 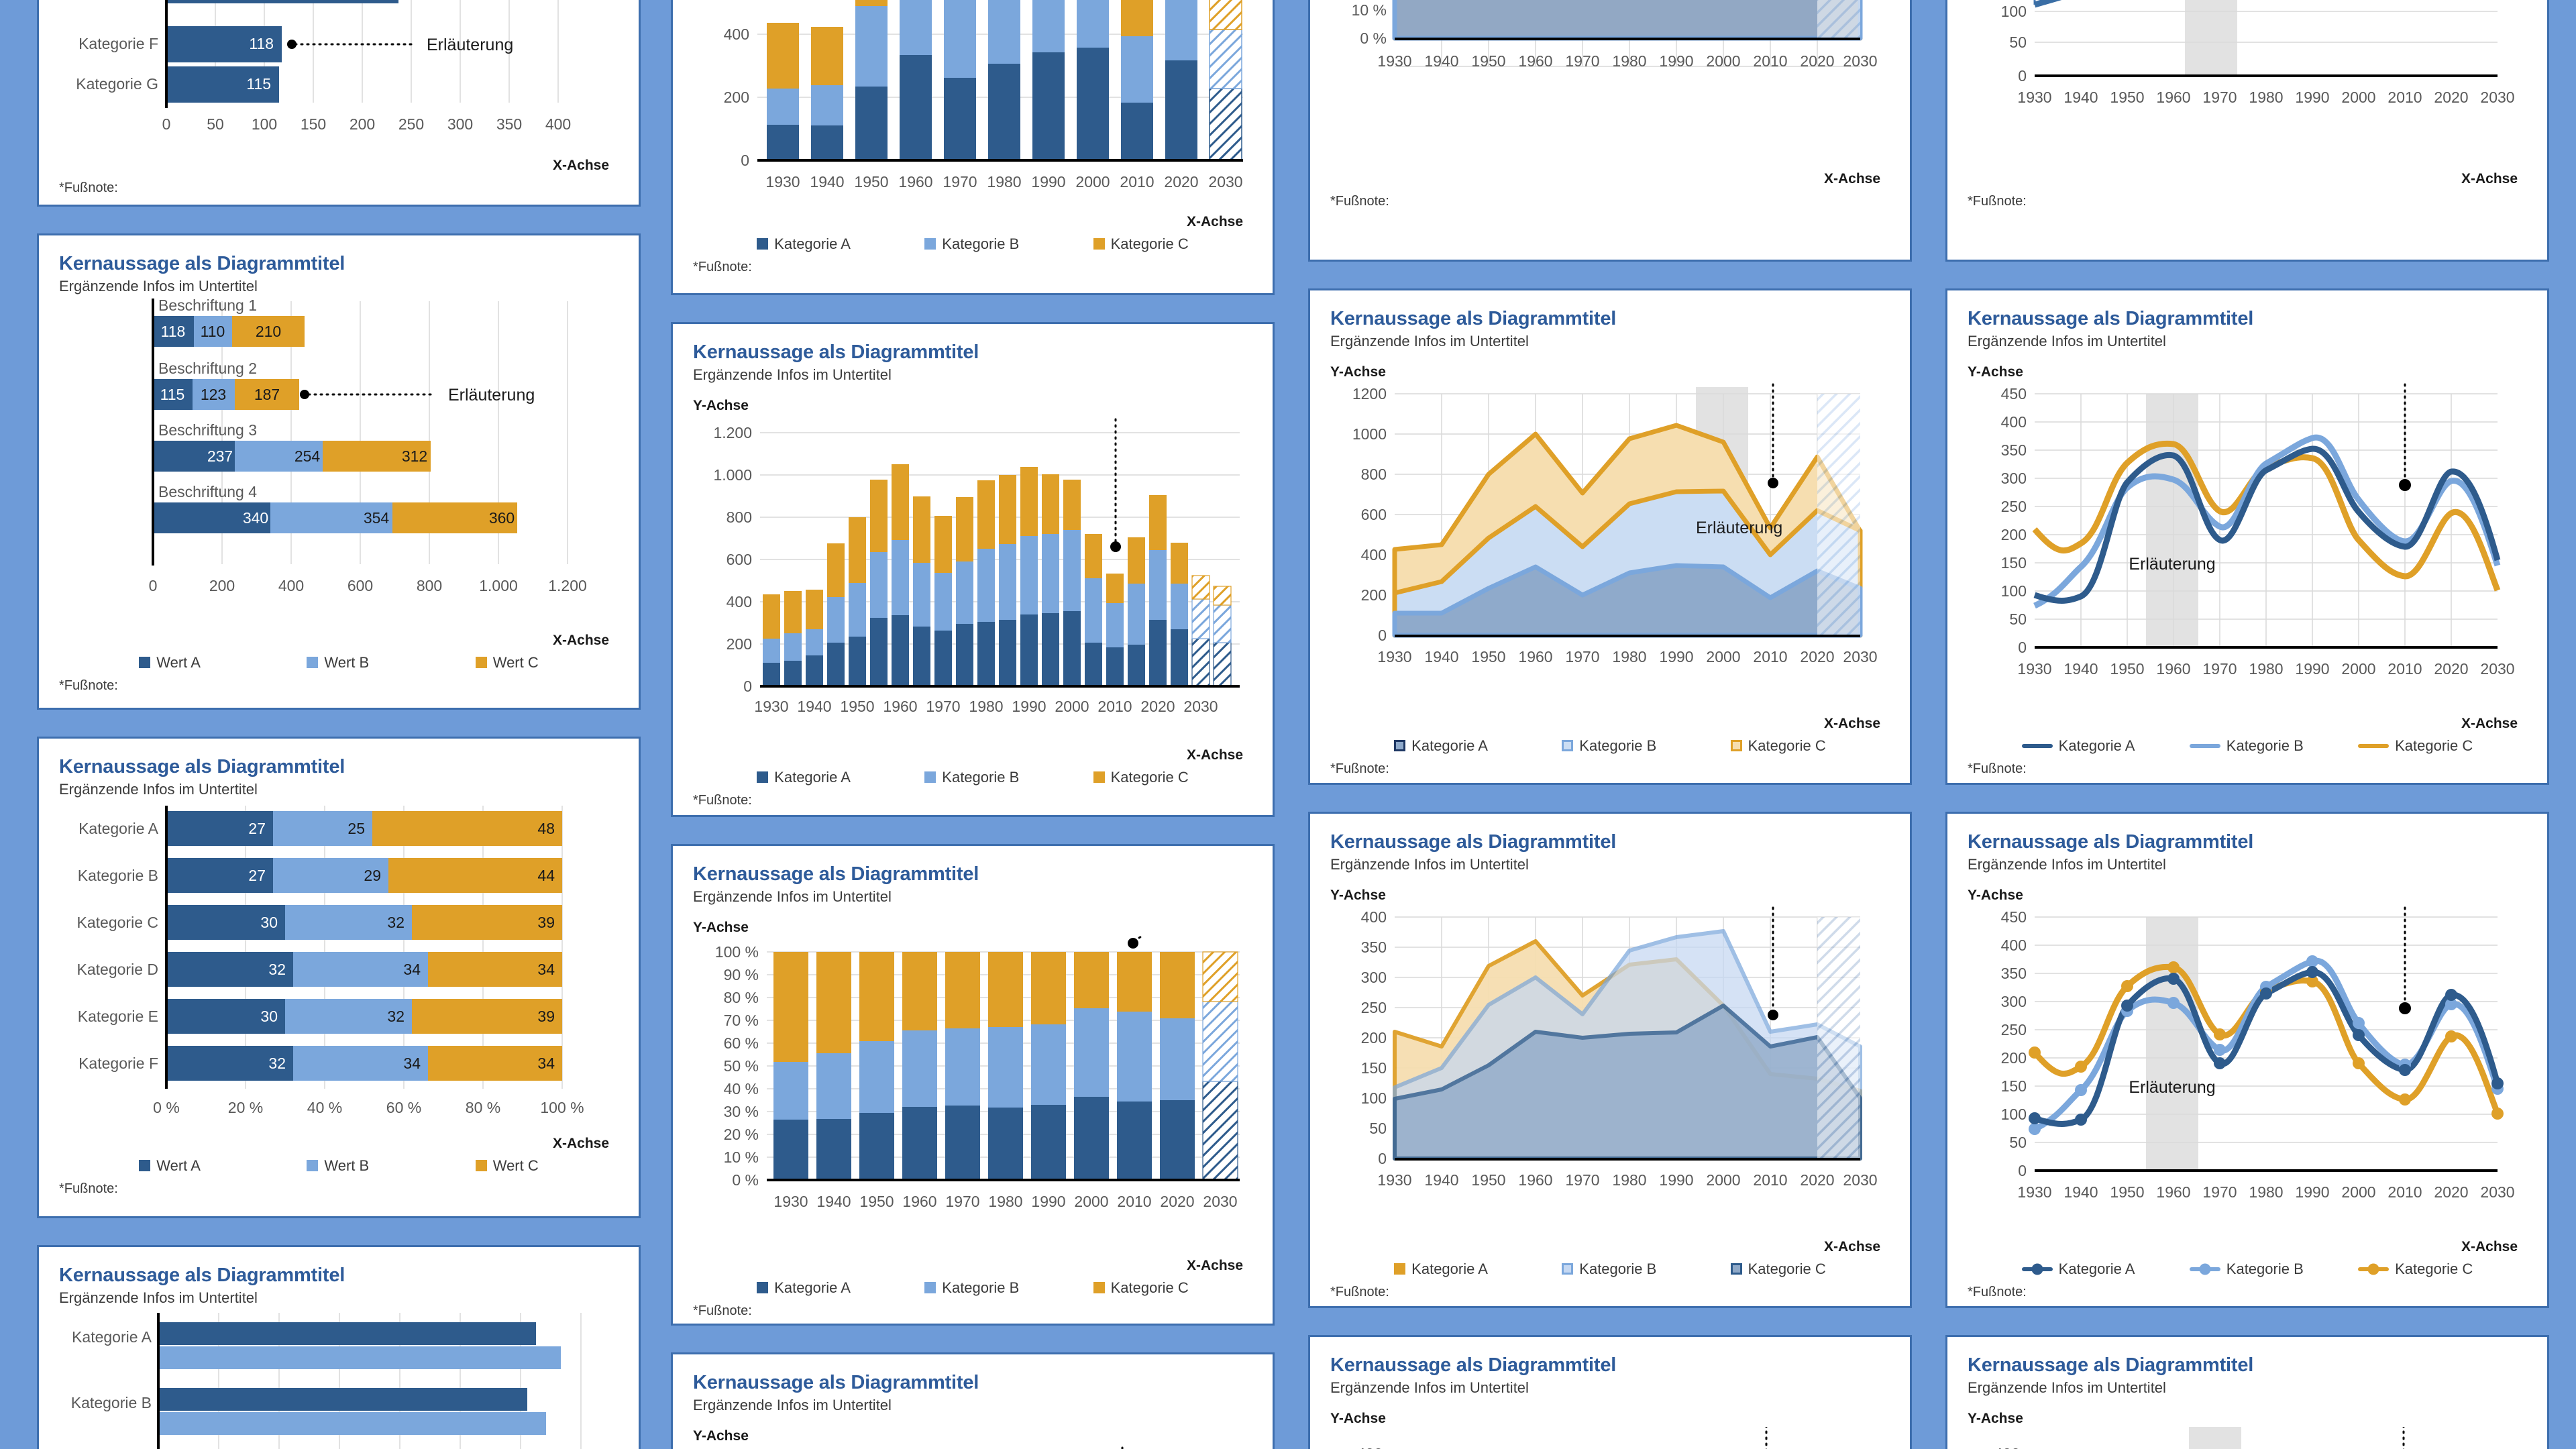 What do you see at coordinates (320, 828) in the screenshot?
I see `bar-row: 27 25 48 Kategorie A` at bounding box center [320, 828].